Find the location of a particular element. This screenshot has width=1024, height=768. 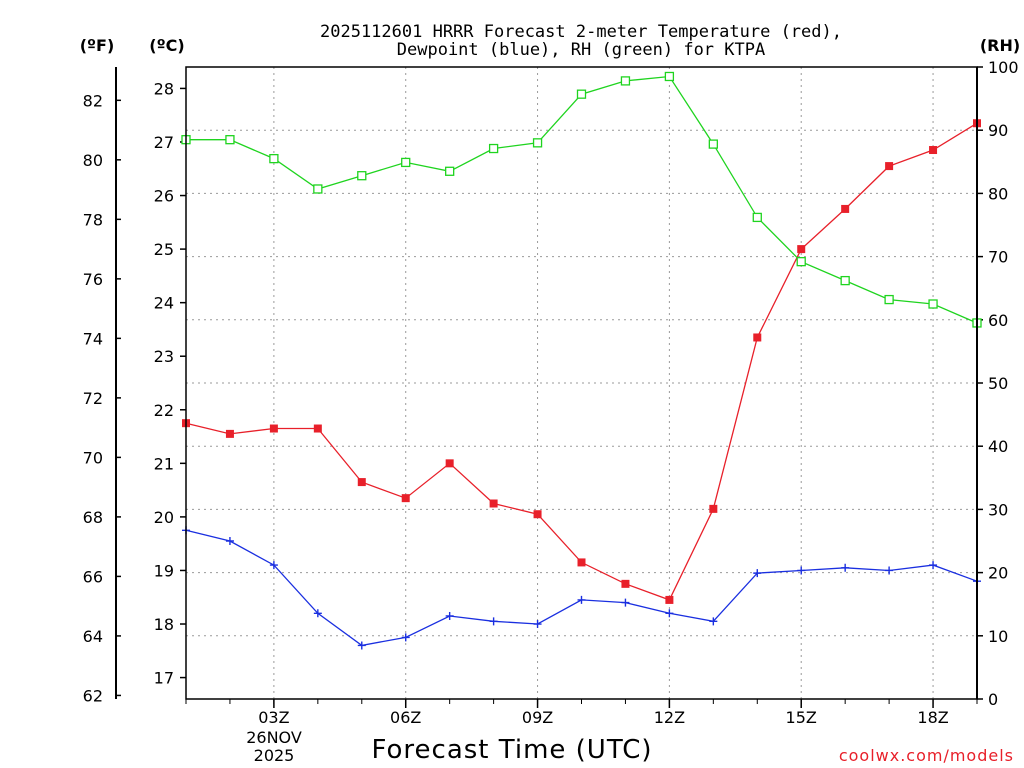

celsius-tick-label: 22 is located at coordinates (164, 410).